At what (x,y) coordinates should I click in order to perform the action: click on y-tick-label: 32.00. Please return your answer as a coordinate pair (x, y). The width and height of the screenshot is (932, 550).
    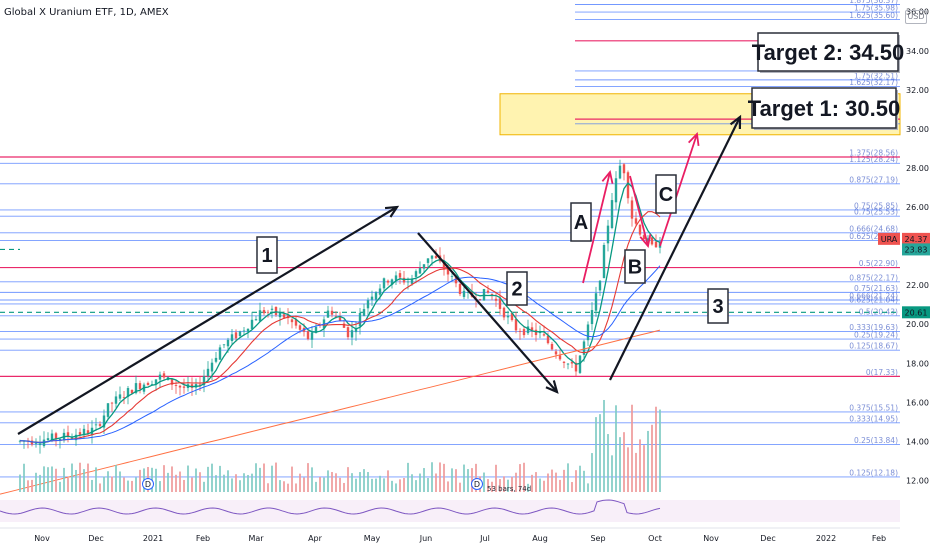
    Looking at the image, I should click on (917, 90).